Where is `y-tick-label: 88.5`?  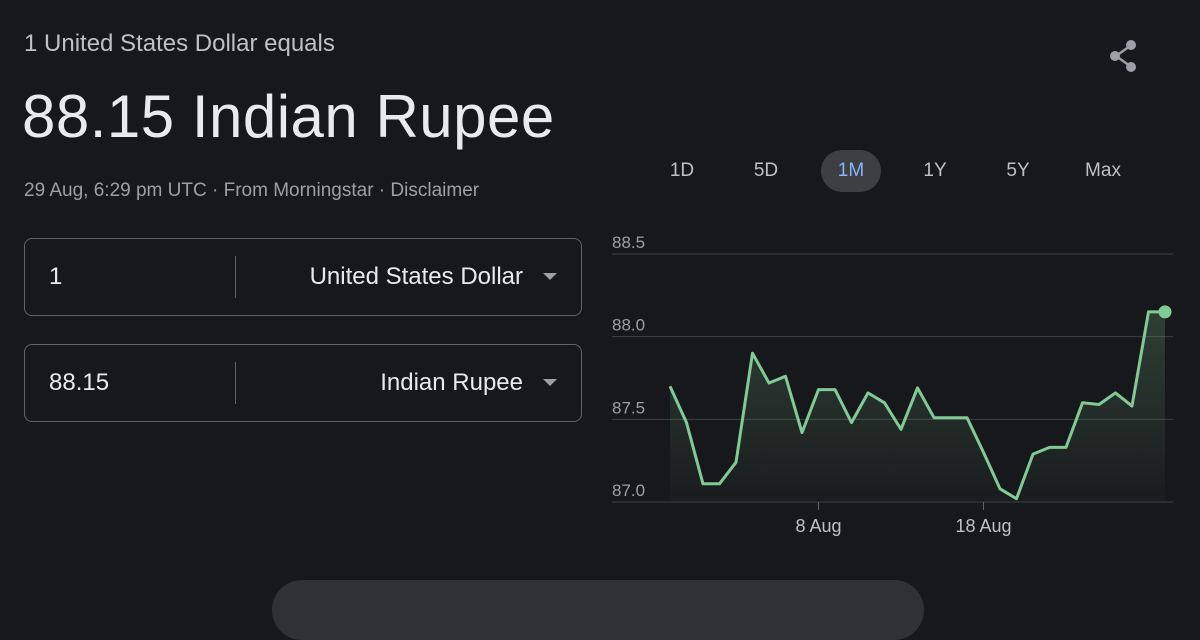
y-tick-label: 88.5 is located at coordinates (628, 242).